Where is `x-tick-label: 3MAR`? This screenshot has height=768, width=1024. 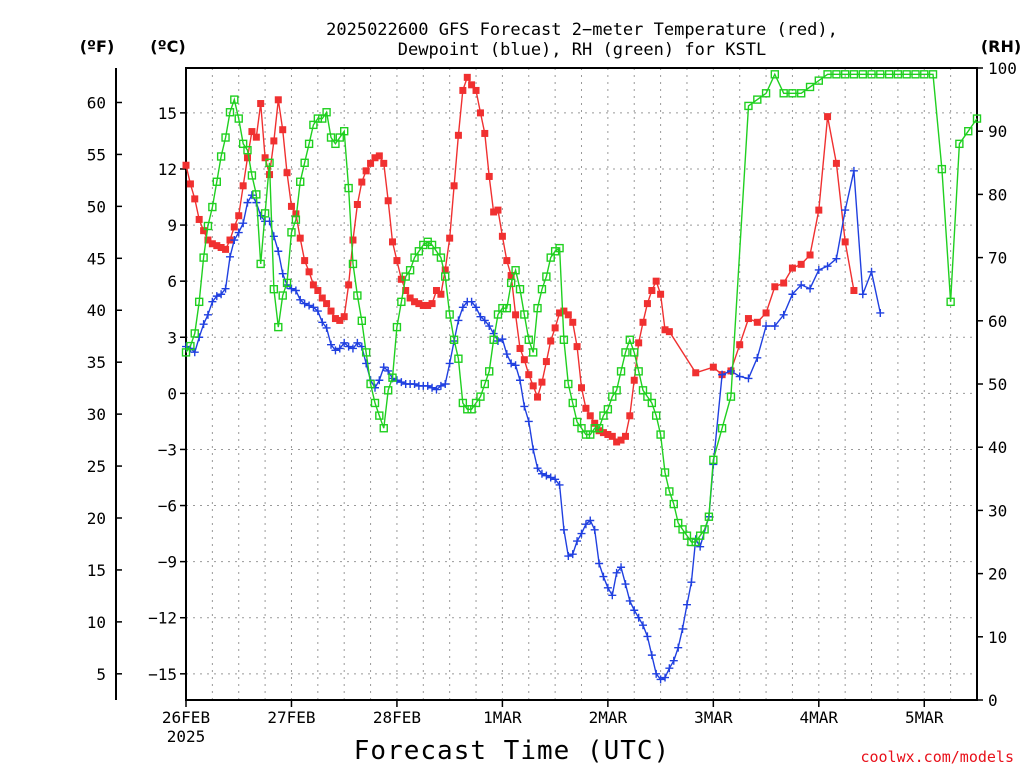
x-tick-label: 3MAR is located at coordinates (713, 717).